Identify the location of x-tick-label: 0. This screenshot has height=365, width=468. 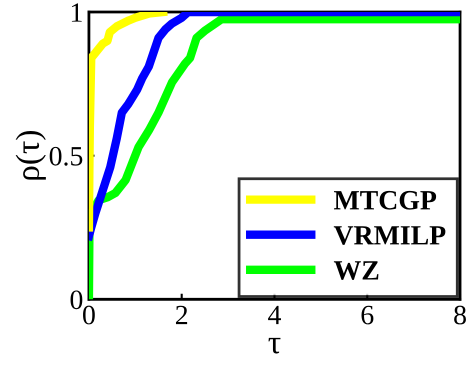
(89, 315).